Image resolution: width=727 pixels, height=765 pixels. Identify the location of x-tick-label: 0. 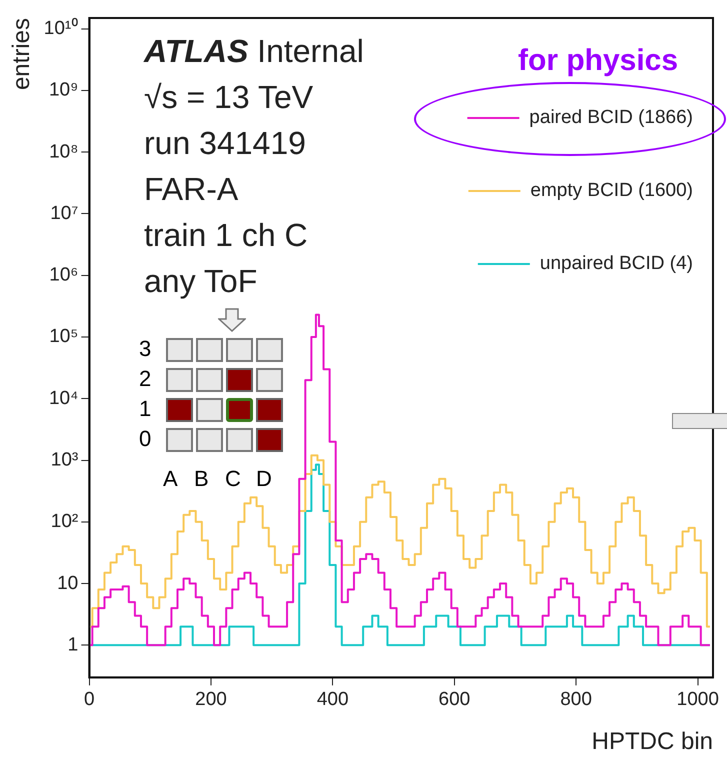
(89, 699).